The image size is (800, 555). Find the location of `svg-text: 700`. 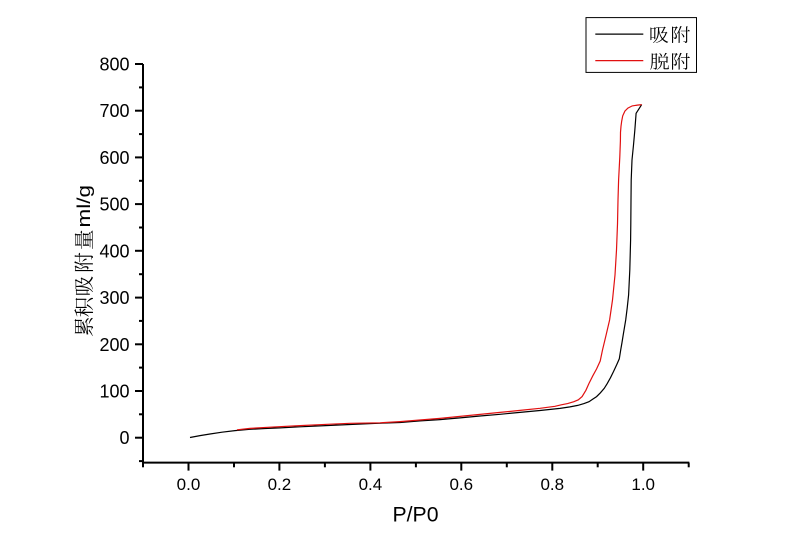

svg-text: 700 is located at coordinates (114, 111).